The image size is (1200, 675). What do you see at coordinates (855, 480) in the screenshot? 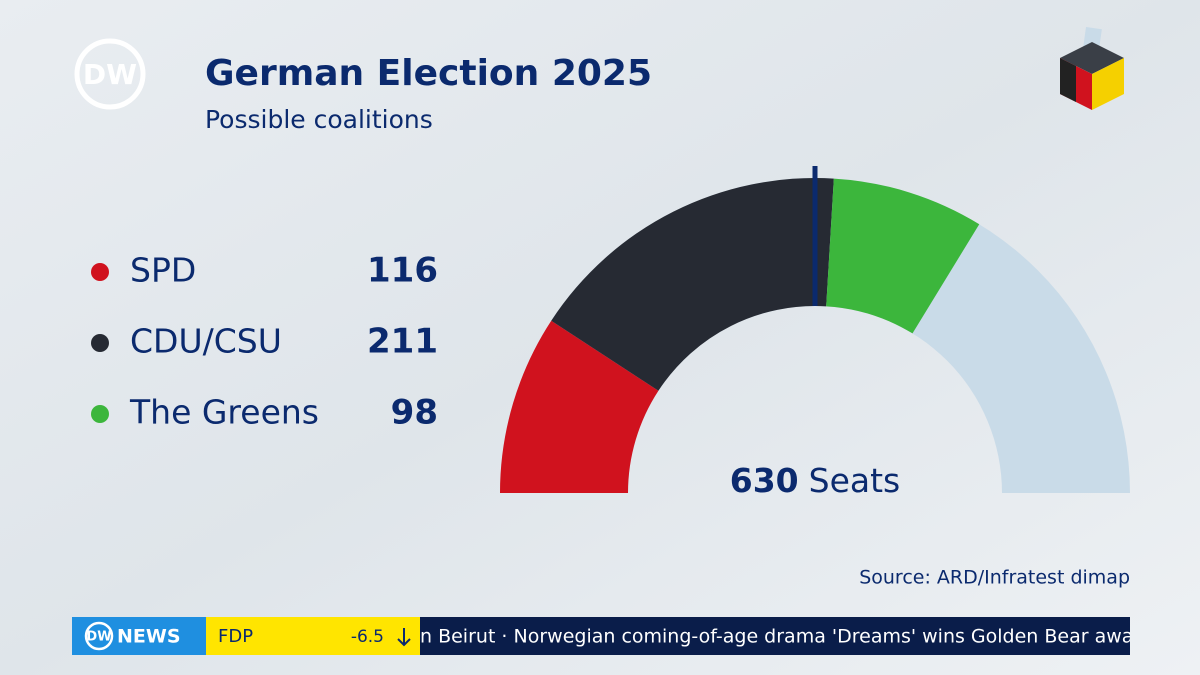
I see `total-unit: Seats` at bounding box center [855, 480].